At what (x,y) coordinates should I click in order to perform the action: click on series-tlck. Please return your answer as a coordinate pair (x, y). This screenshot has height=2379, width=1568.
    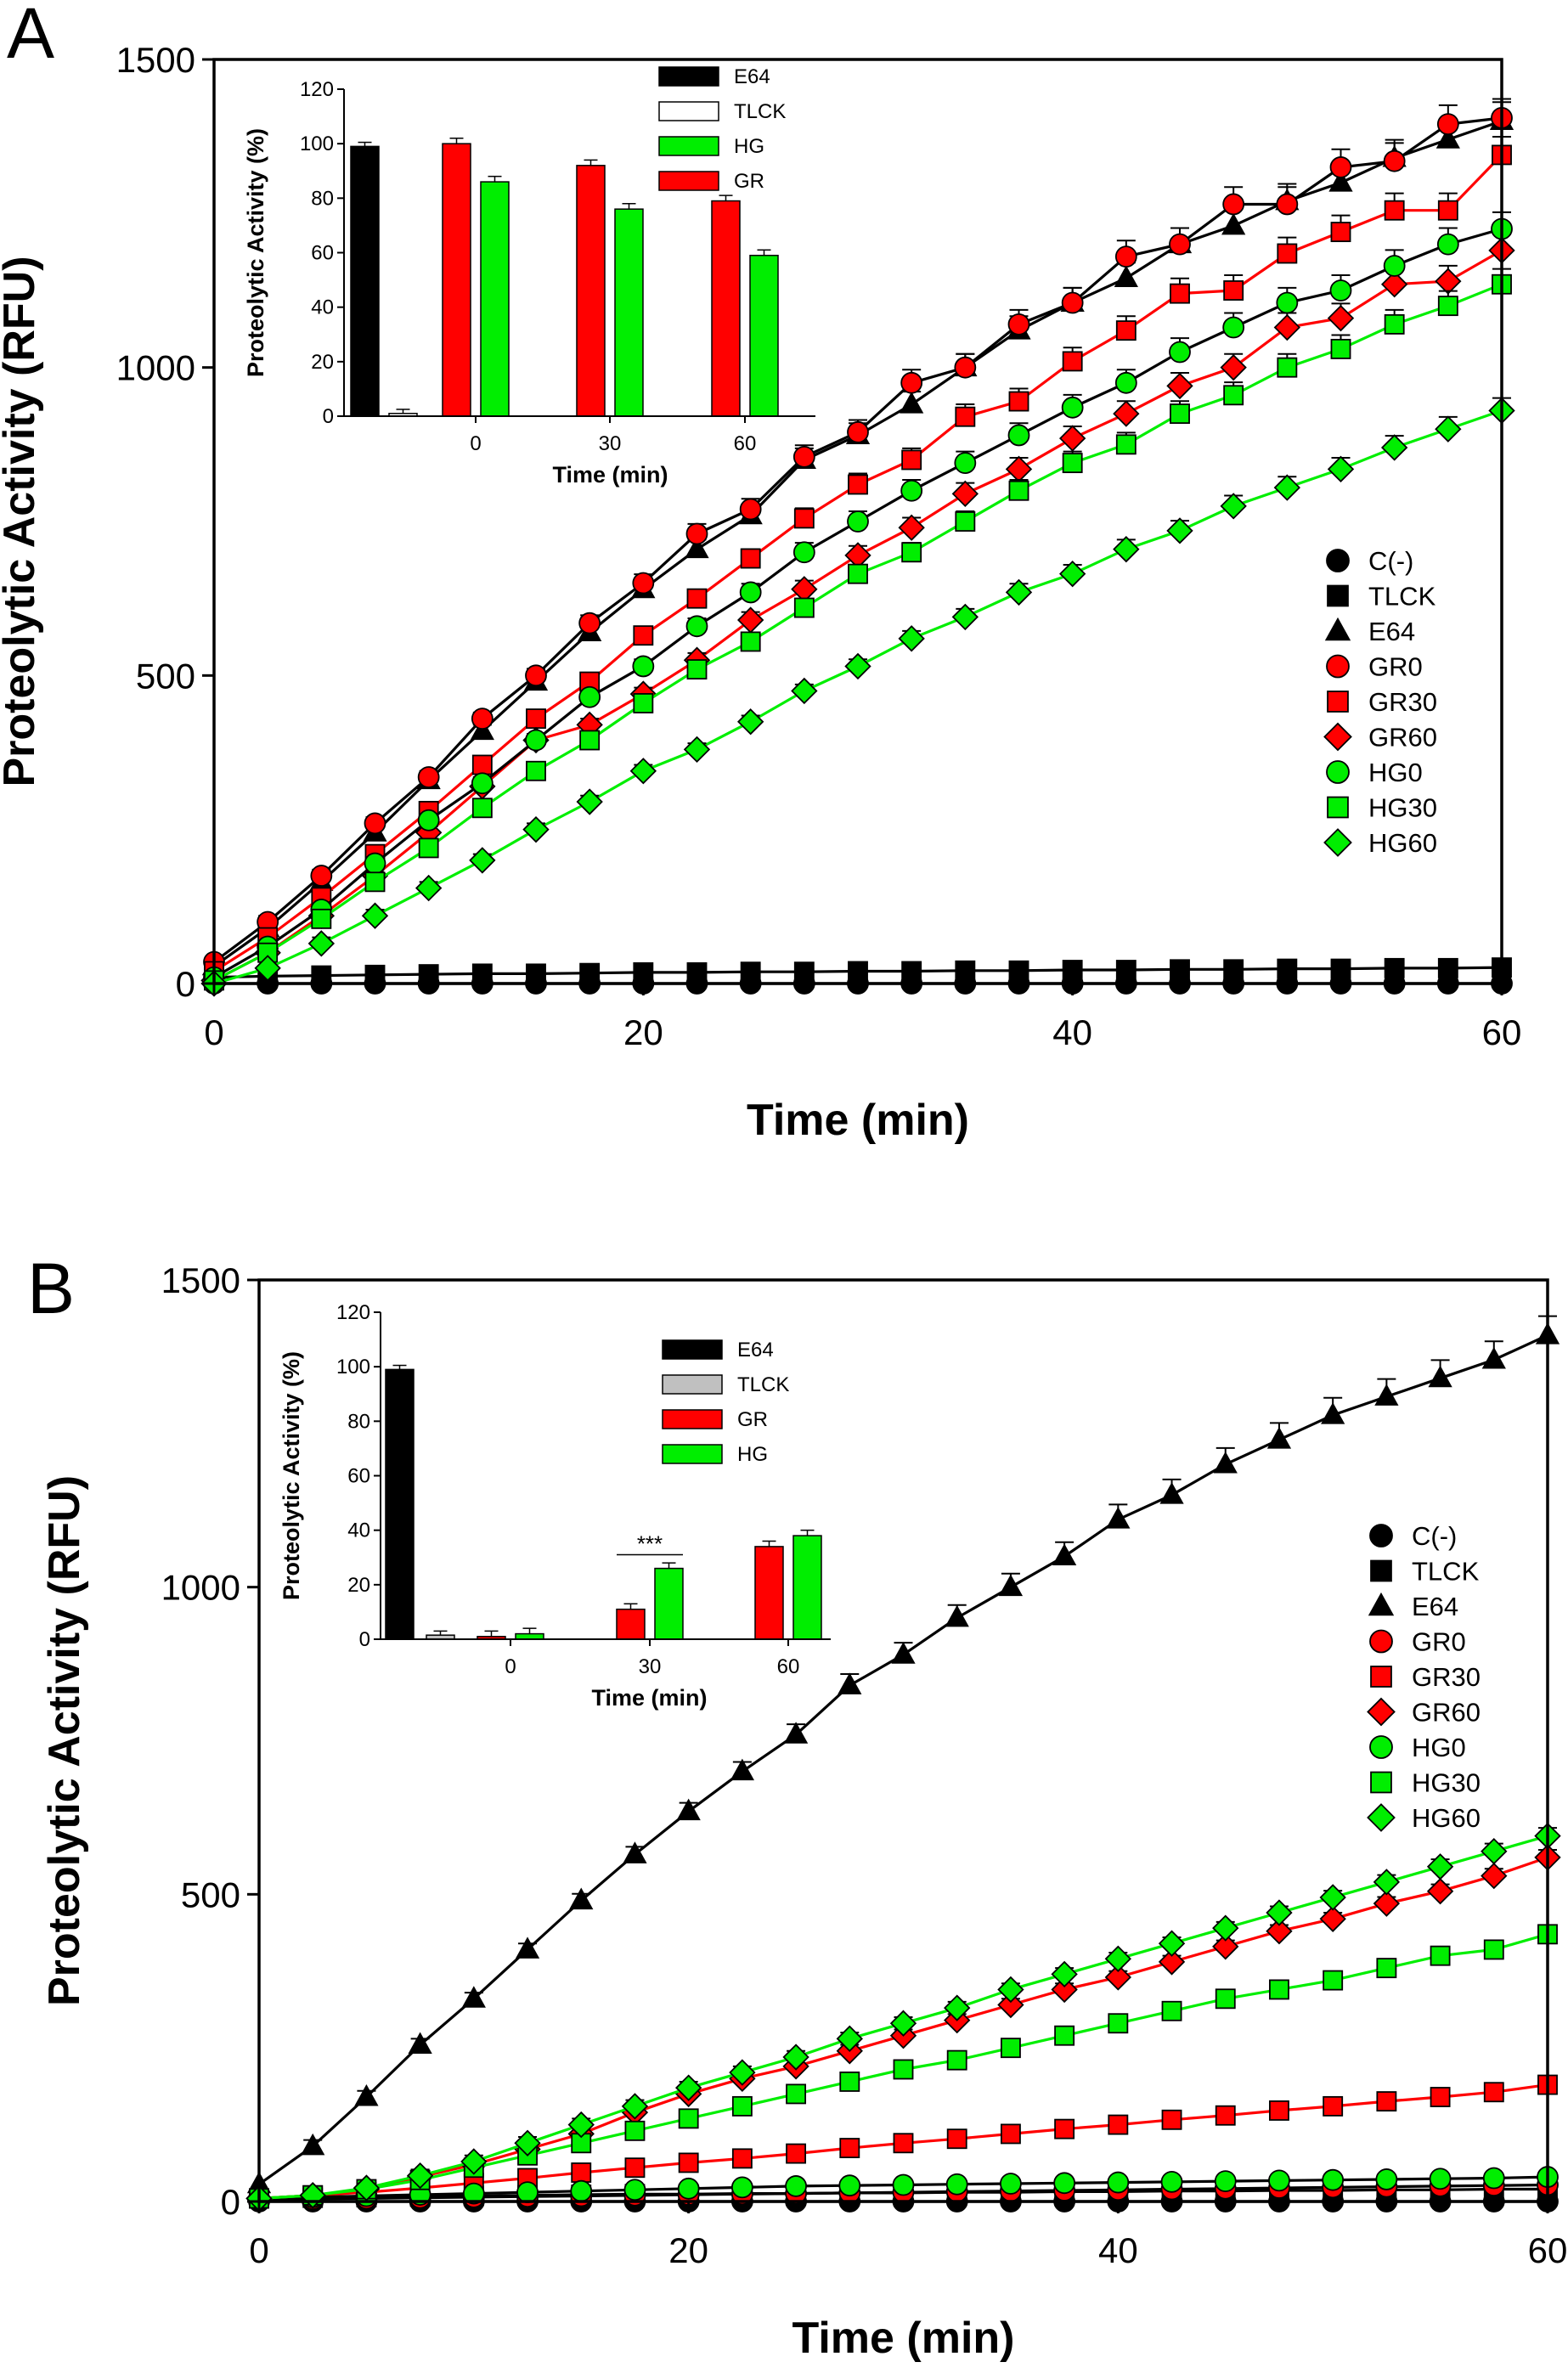
    Looking at the image, I should click on (858, 973).